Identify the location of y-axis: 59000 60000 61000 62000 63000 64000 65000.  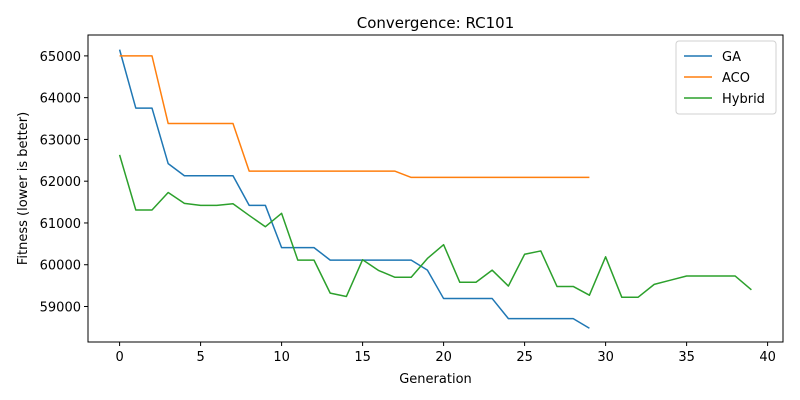
(64, 182).